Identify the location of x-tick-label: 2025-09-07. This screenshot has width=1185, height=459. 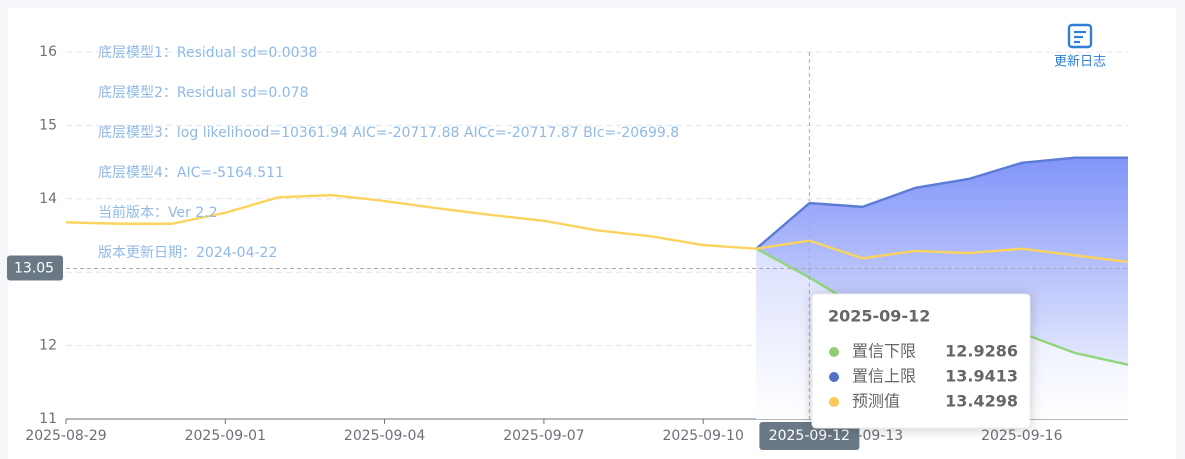
(543, 436).